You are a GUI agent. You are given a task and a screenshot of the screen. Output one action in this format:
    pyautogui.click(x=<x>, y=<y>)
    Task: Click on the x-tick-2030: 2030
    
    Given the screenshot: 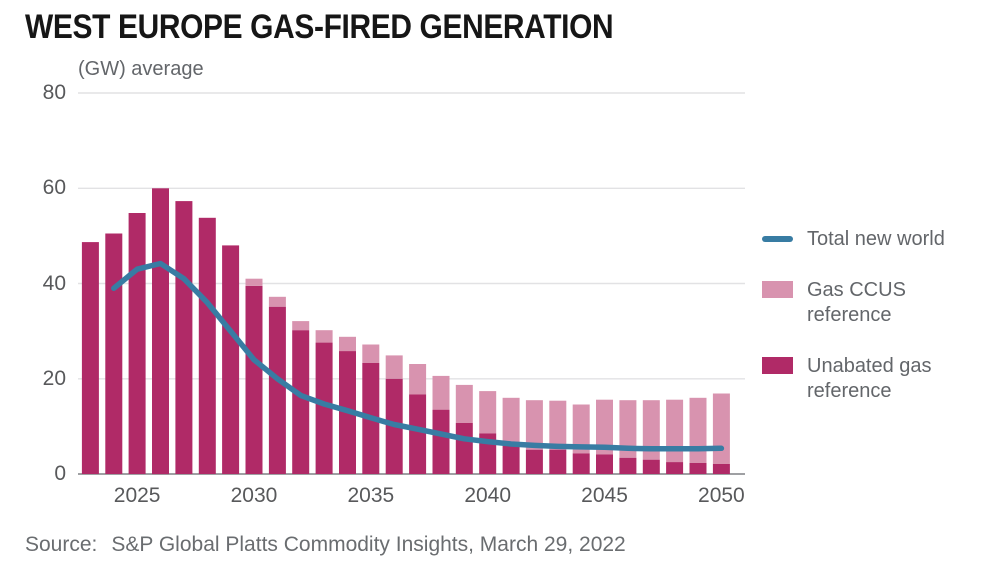 What is the action you would take?
    pyautogui.click(x=254, y=495)
    